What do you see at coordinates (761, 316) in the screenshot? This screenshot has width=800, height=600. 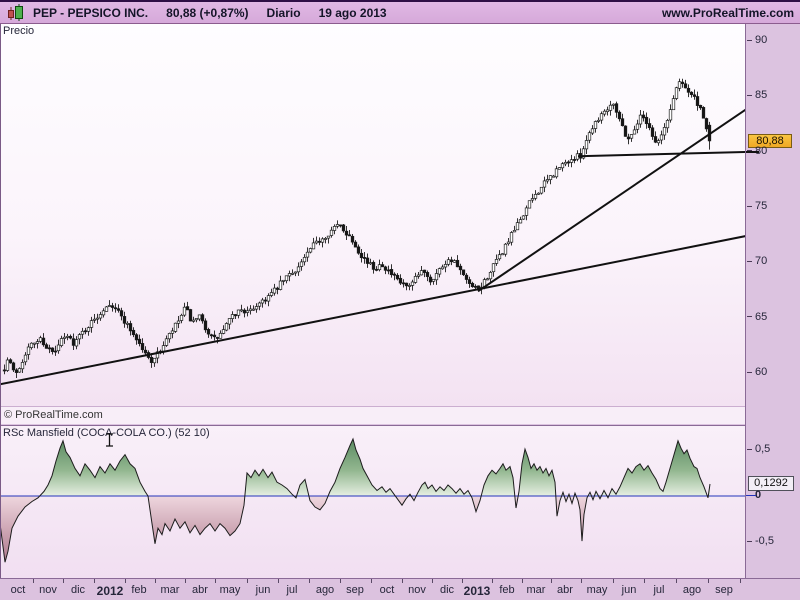 I see `price-tick-label: 65` at bounding box center [761, 316].